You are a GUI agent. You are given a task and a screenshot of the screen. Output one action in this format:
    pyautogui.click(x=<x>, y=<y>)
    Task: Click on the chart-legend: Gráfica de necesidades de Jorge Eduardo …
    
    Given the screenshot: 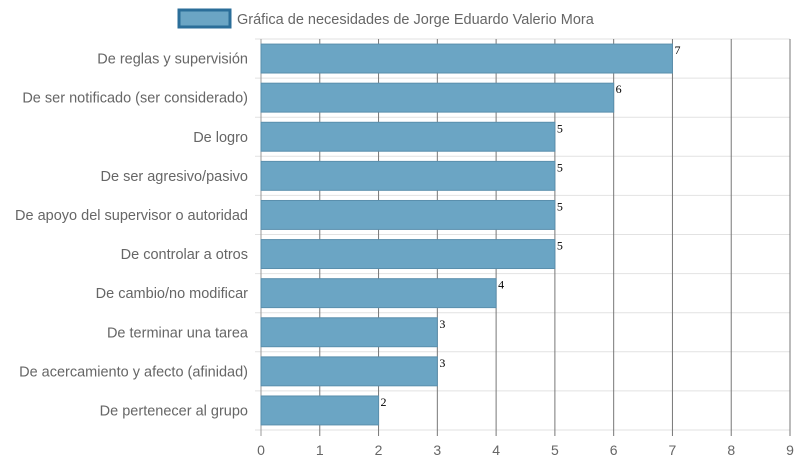 What is the action you would take?
    pyautogui.click(x=386, y=18)
    